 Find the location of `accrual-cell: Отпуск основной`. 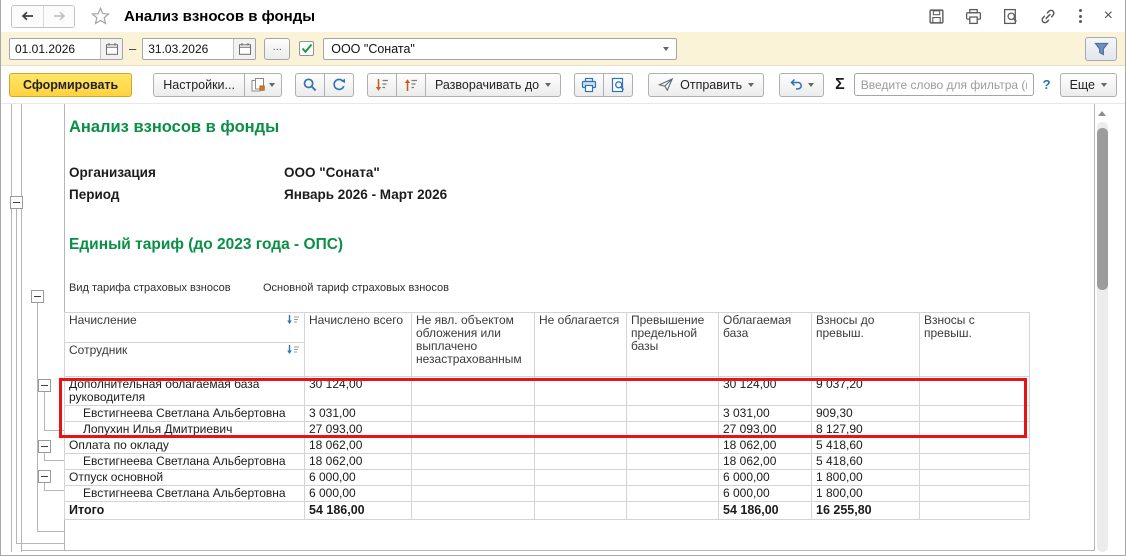

accrual-cell: Отпуск основной is located at coordinates (184, 477).